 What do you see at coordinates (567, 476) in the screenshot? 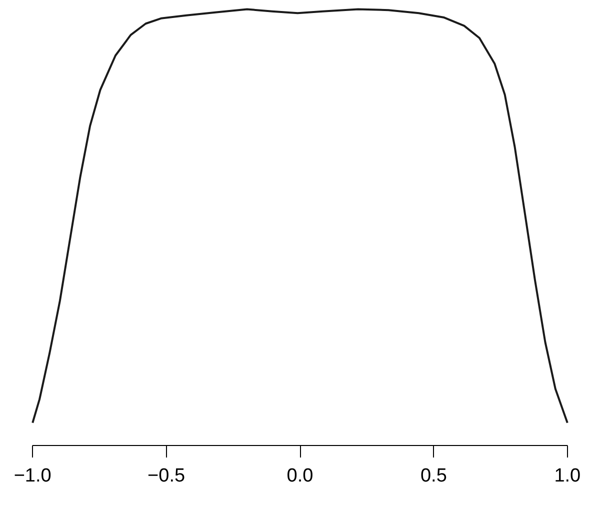
I see `x-tick-label: 1.0` at bounding box center [567, 476].